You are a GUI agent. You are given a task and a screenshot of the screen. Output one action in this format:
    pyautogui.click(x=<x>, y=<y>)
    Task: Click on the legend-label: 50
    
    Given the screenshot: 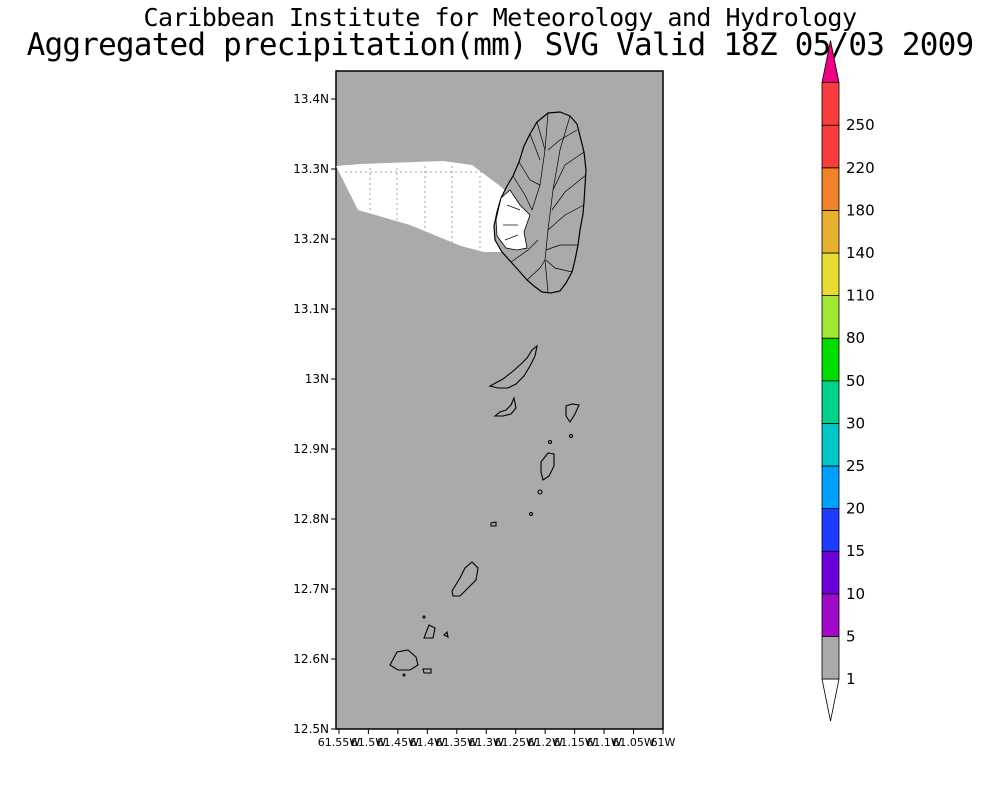 What is the action you would take?
    pyautogui.click(x=855, y=381)
    